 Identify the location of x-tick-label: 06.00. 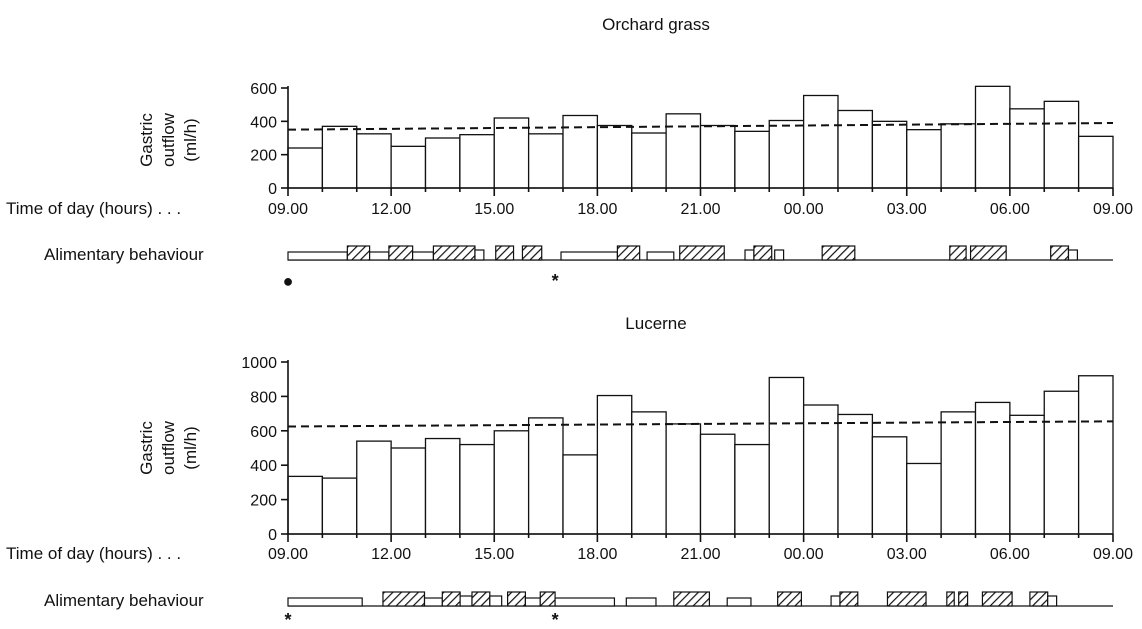
(1010, 209).